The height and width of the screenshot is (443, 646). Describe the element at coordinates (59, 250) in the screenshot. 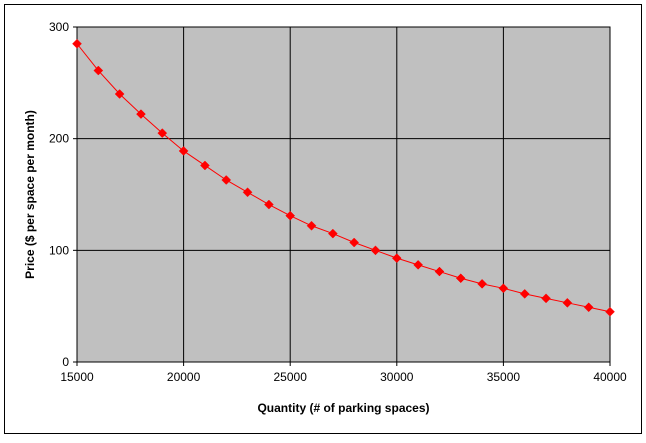

I see `y-tick-label: 100` at that location.